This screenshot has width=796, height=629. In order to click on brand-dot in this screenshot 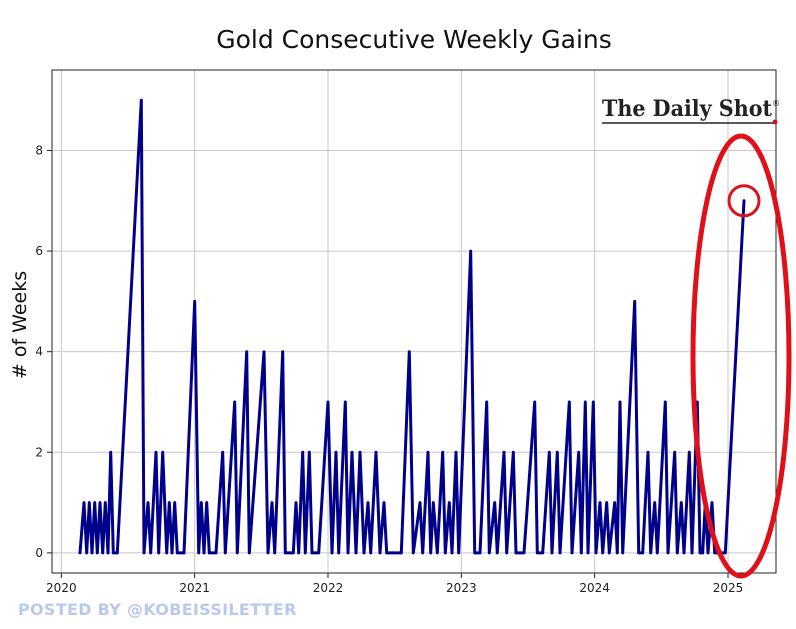, I will do `click(775, 122)`.